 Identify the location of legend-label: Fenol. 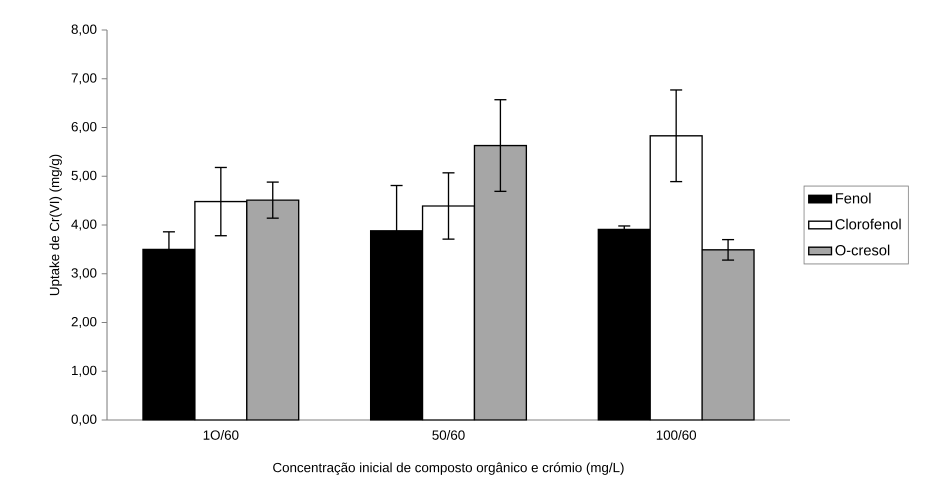
(853, 198).